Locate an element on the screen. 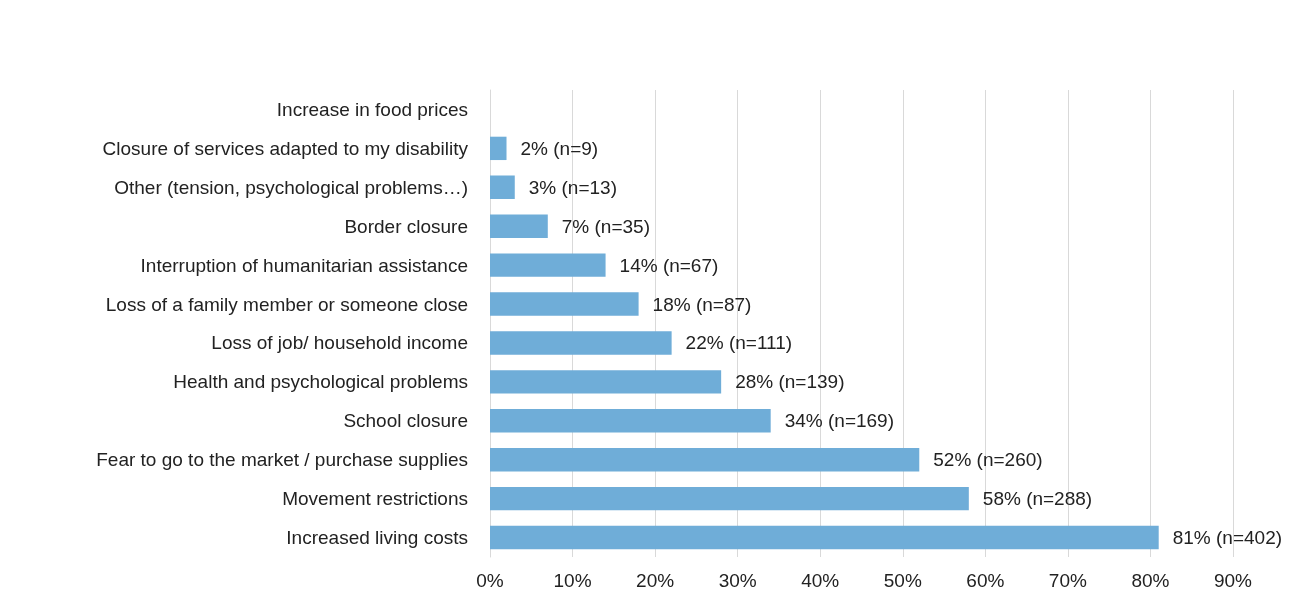 This screenshot has width=1293, height=599. x-tick-label: 20% is located at coordinates (655, 580).